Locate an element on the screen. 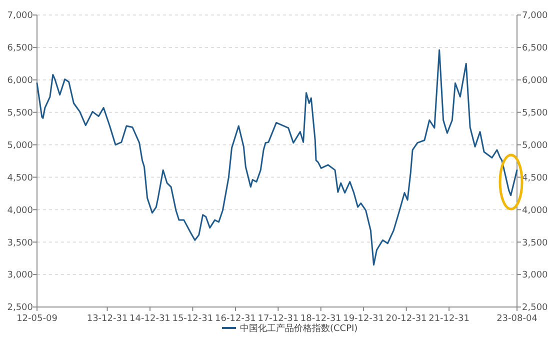 Image resolution: width=550 pixels, height=339 pixels. x-tick-label: 18-12-31 is located at coordinates (321, 319).